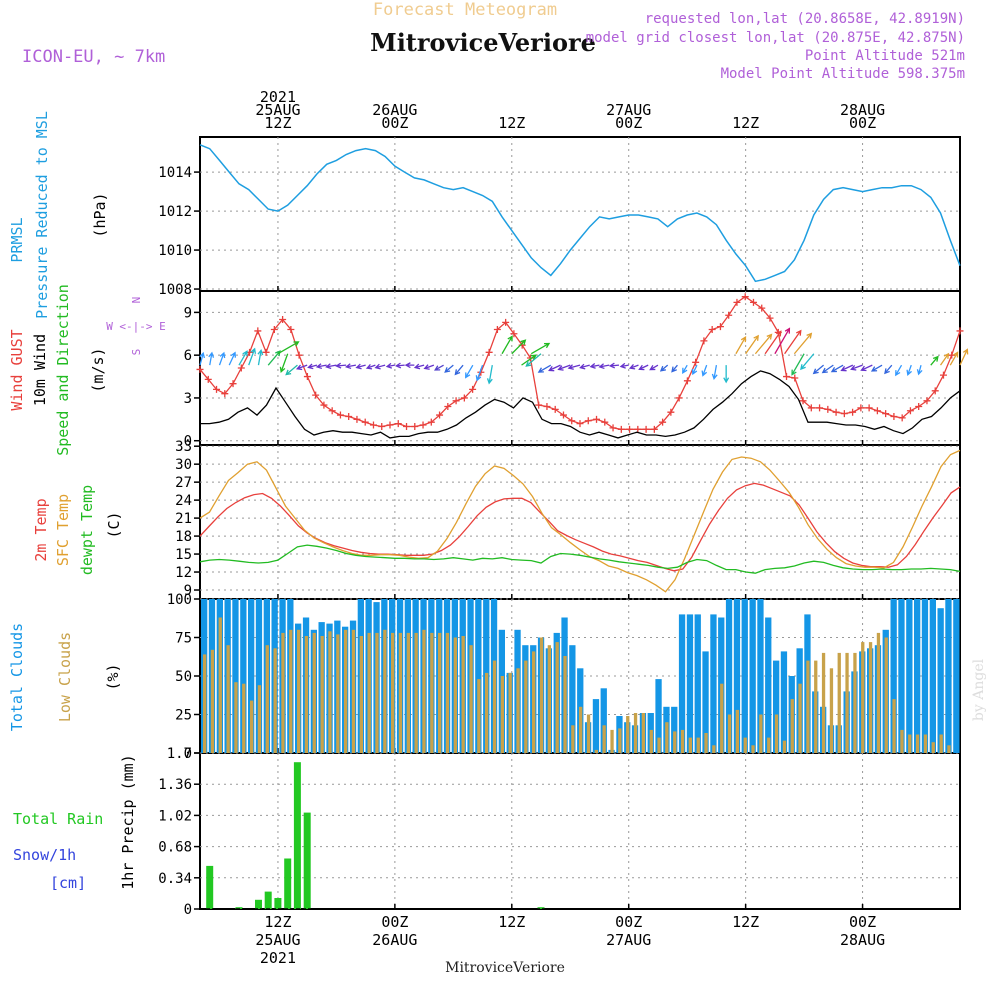  What do you see at coordinates (136, 352) in the screenshot?
I see `compass-s: S` at bounding box center [136, 352].